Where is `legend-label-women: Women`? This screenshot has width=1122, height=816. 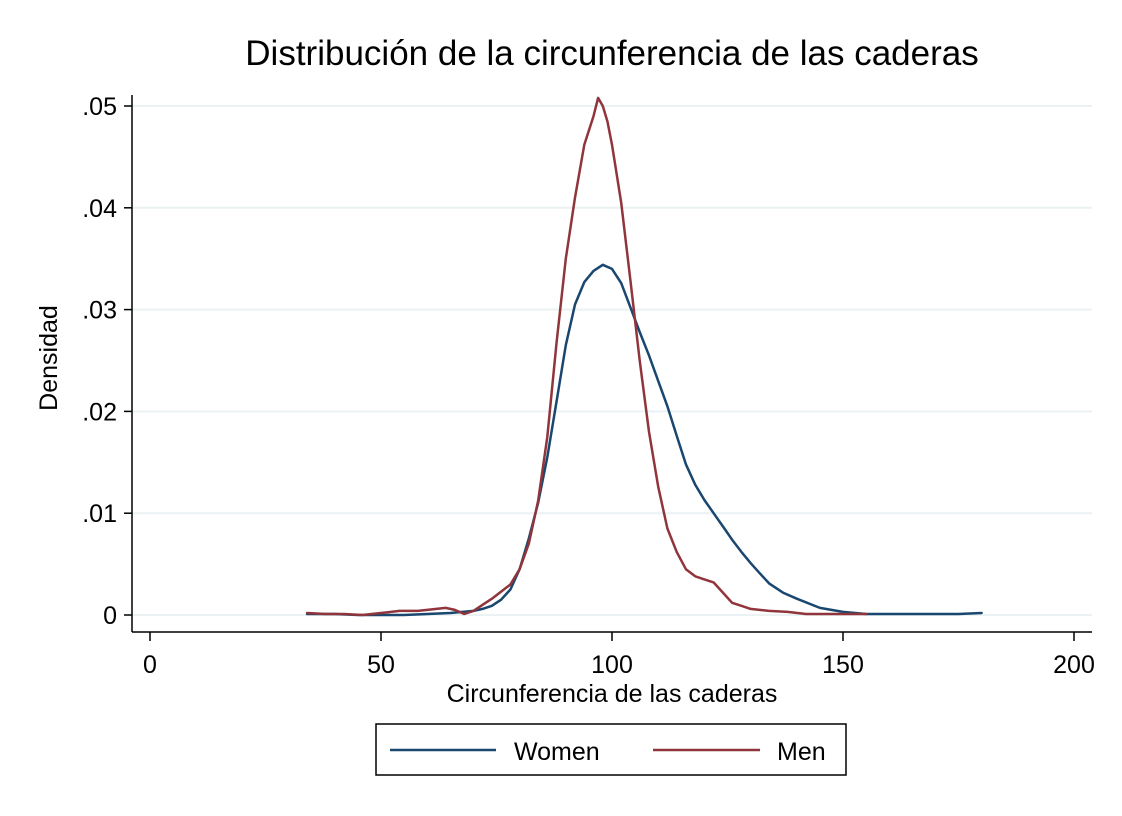
legend-label-women: Women is located at coordinates (557, 752).